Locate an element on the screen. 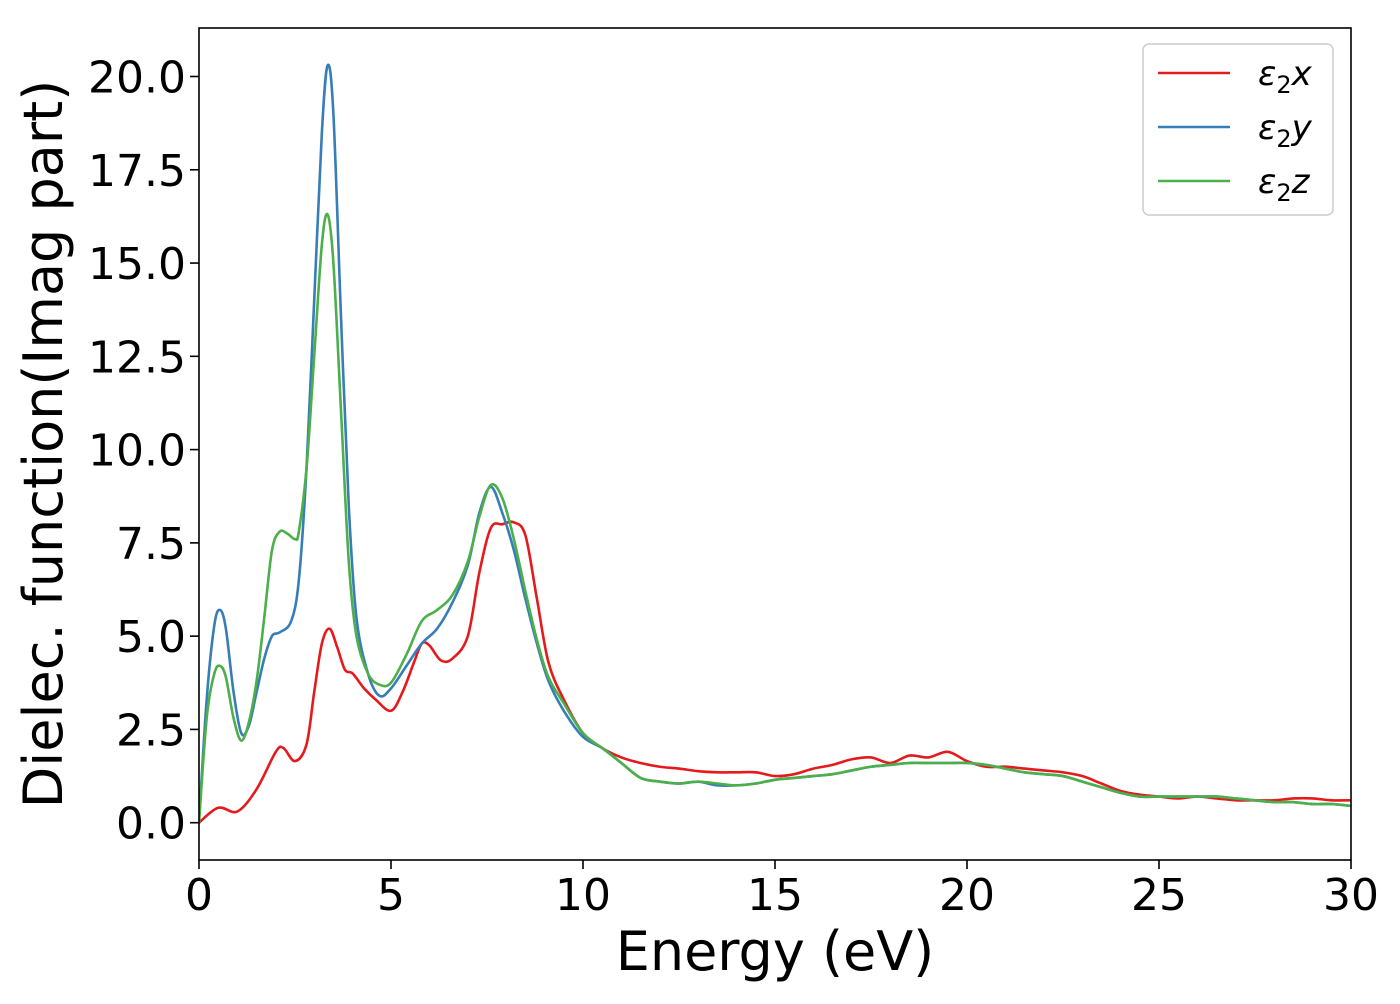 Image resolution: width=1400 pixels, height=1004 pixels. x-tick-label: 5 is located at coordinates (391, 895).